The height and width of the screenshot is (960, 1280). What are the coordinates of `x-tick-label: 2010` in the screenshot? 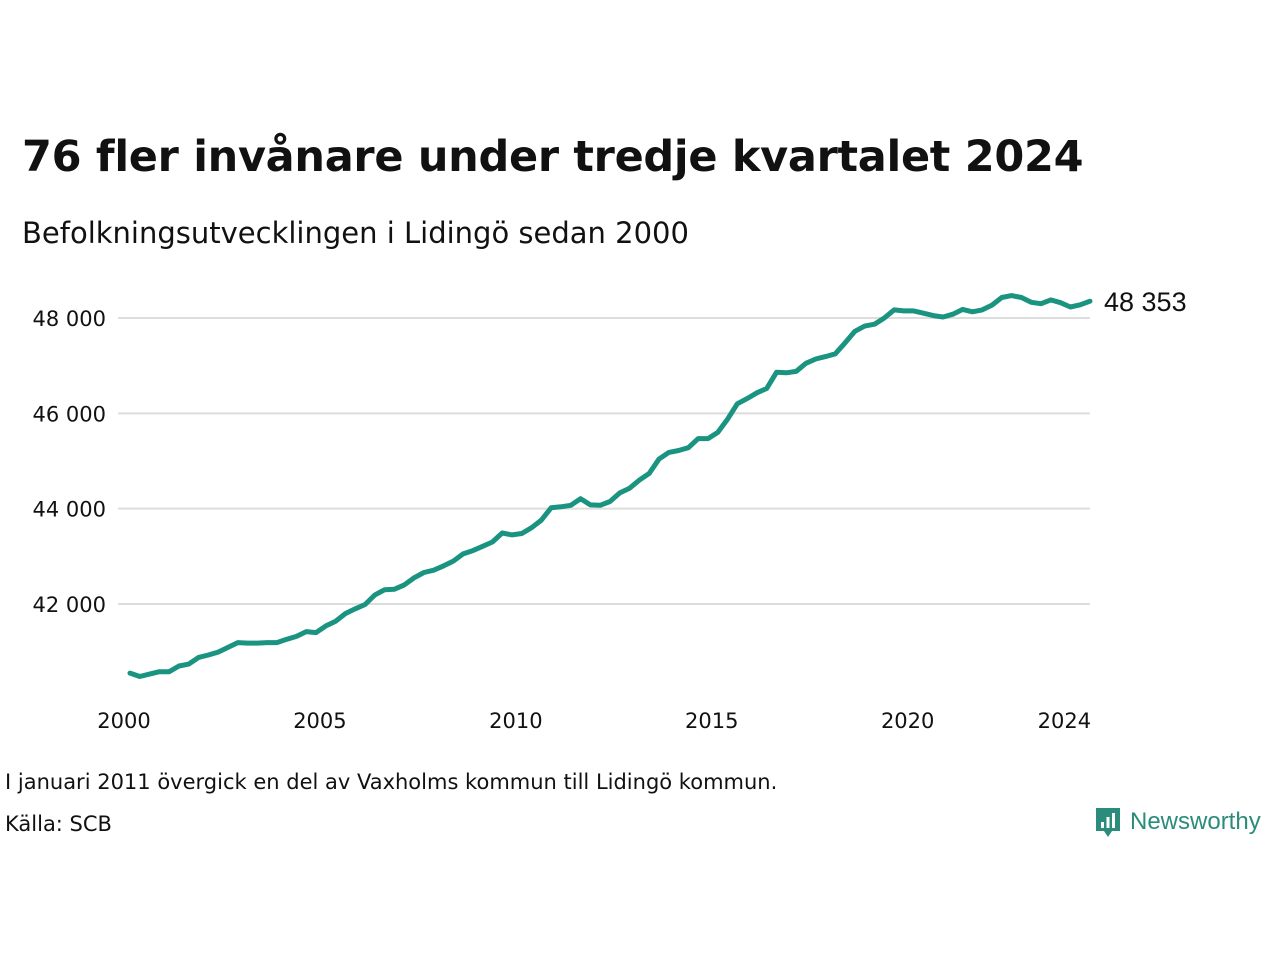 It's located at (515, 721).